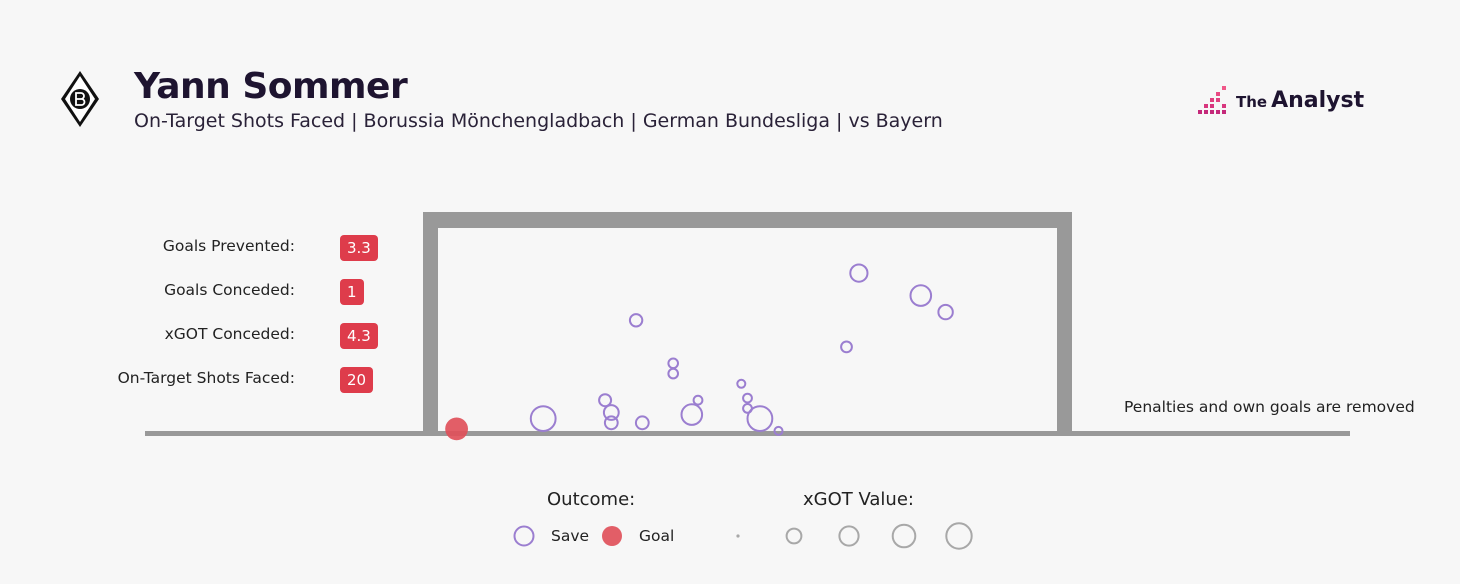 The width and height of the screenshot is (1460, 584). What do you see at coordinates (206, 378) in the screenshot?
I see `stat-label: On-Target Shots Faced:` at bounding box center [206, 378].